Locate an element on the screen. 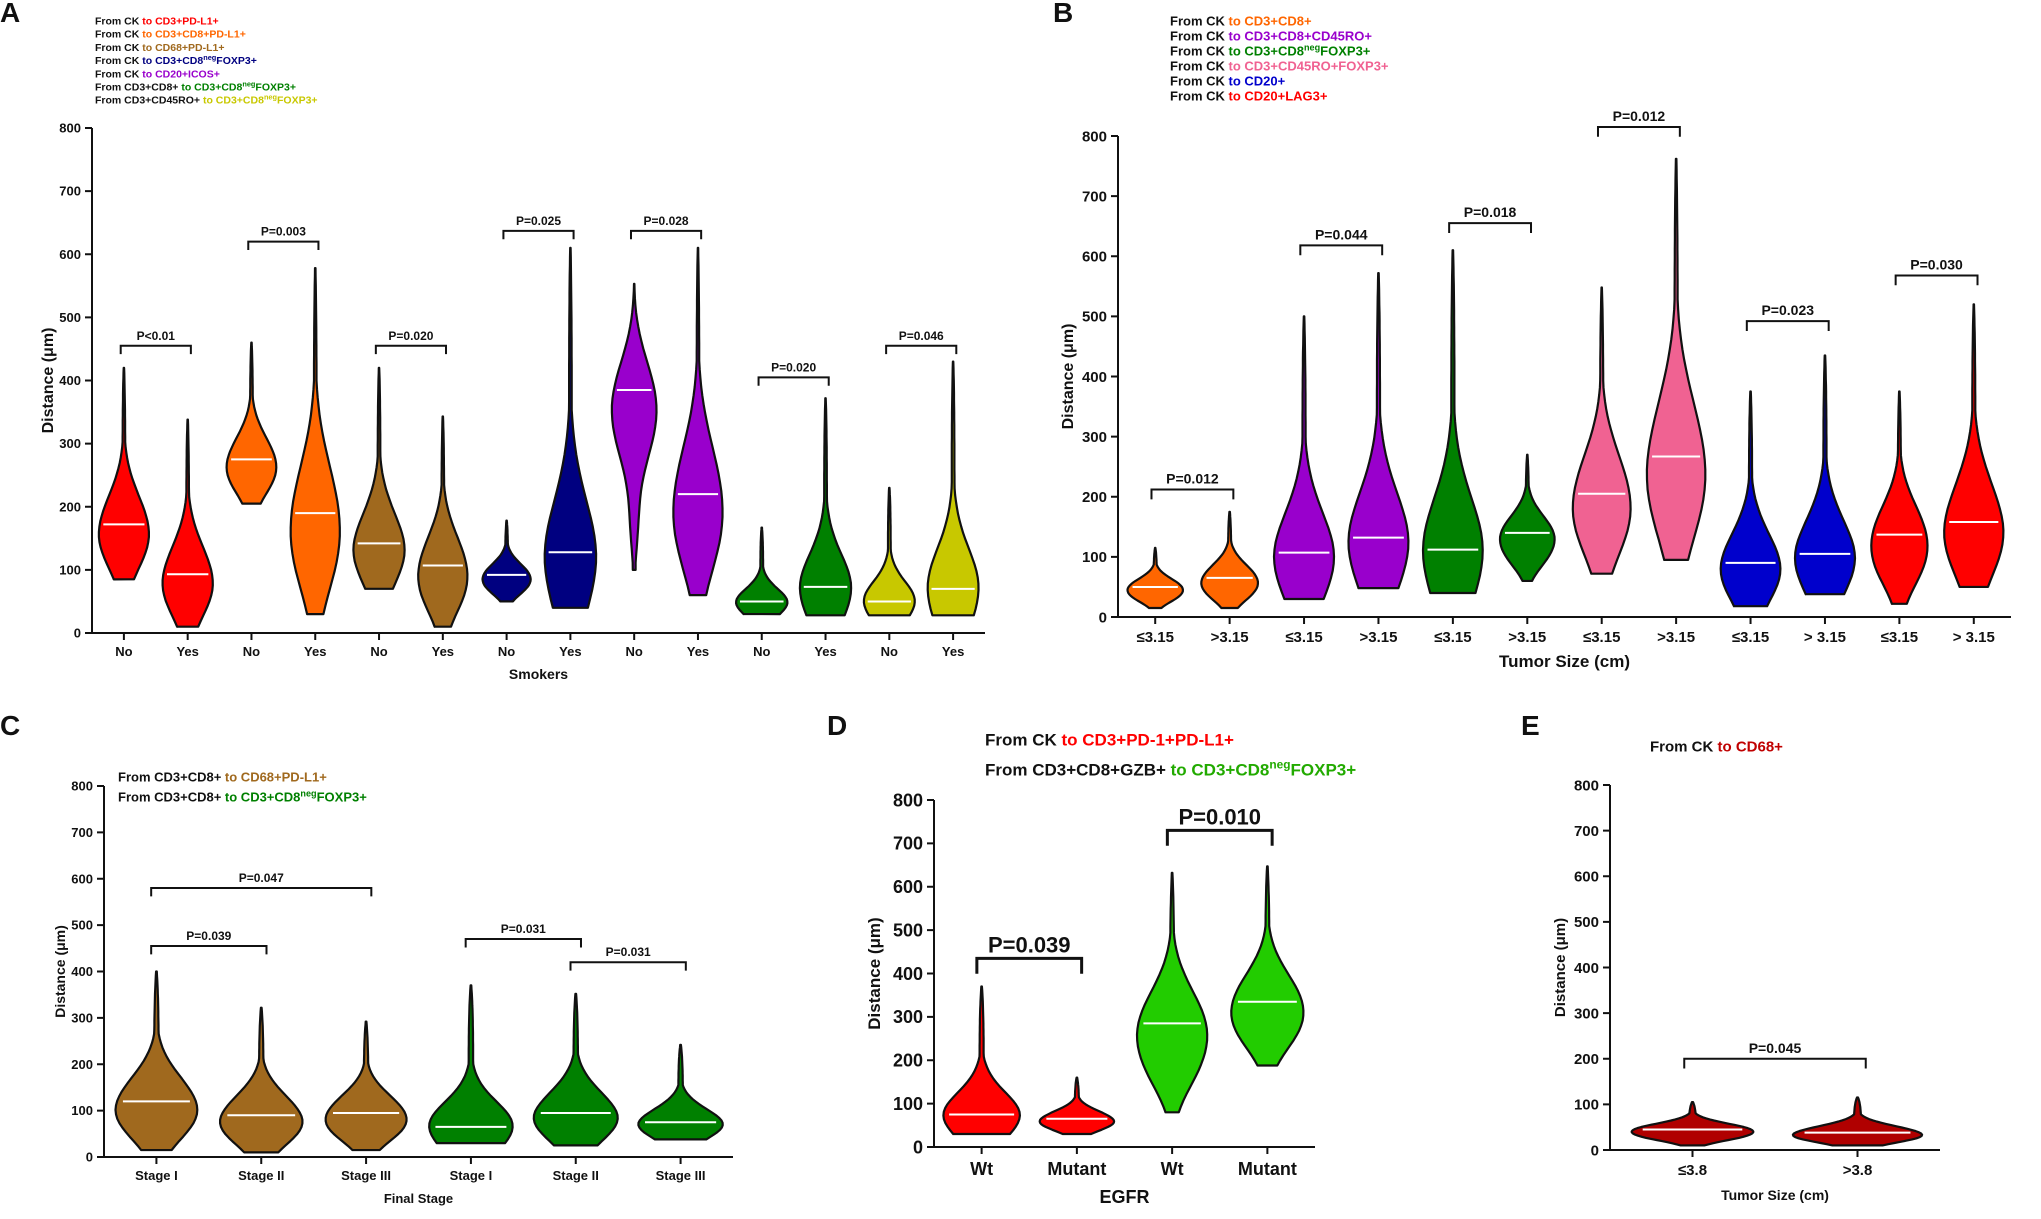  legend-entry: From CD3+CD8+GZB+ to CD3+CD8negFOXP3+ is located at coordinates (1170, 768).